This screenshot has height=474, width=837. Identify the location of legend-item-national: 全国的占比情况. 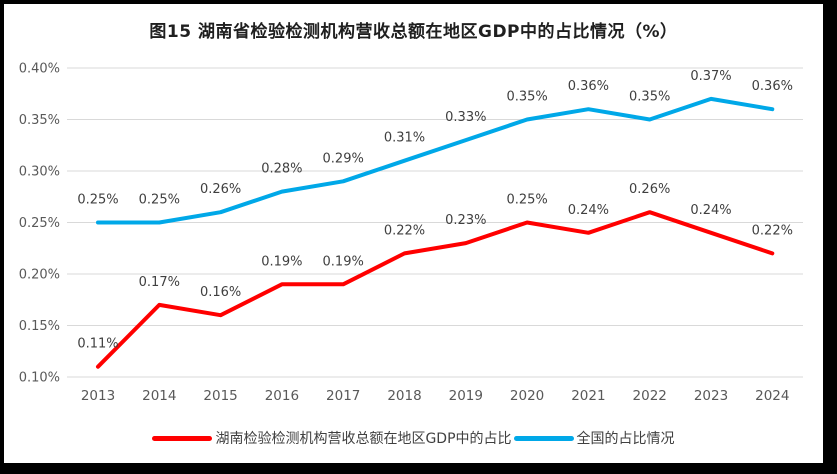
(594, 438).